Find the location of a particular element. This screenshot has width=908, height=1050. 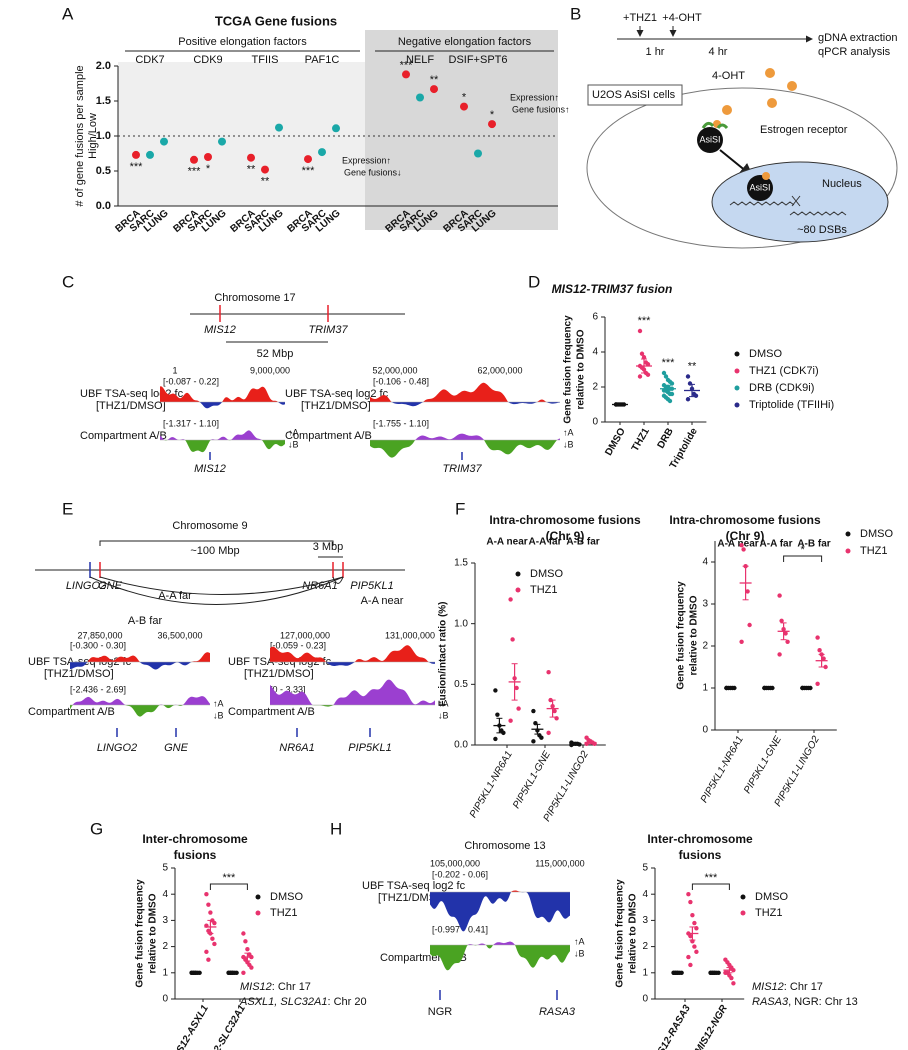

note-part: : Chr 17 is located at coordinates (803, 987).